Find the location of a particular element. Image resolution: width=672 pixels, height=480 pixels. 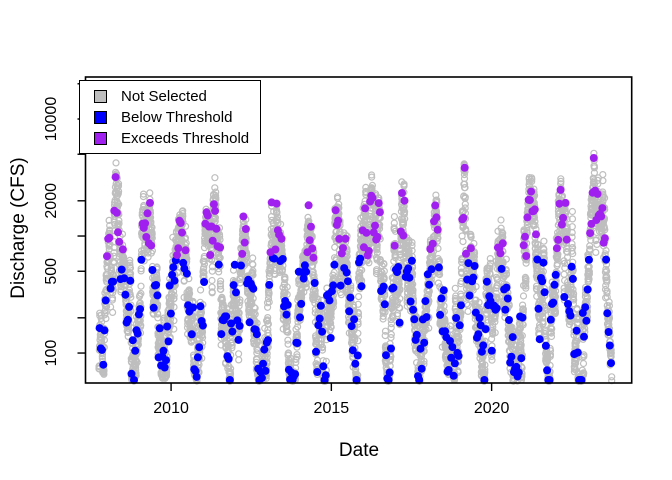

legend-label-exceeds-threshold: Exceeds Threshold is located at coordinates (185, 138).